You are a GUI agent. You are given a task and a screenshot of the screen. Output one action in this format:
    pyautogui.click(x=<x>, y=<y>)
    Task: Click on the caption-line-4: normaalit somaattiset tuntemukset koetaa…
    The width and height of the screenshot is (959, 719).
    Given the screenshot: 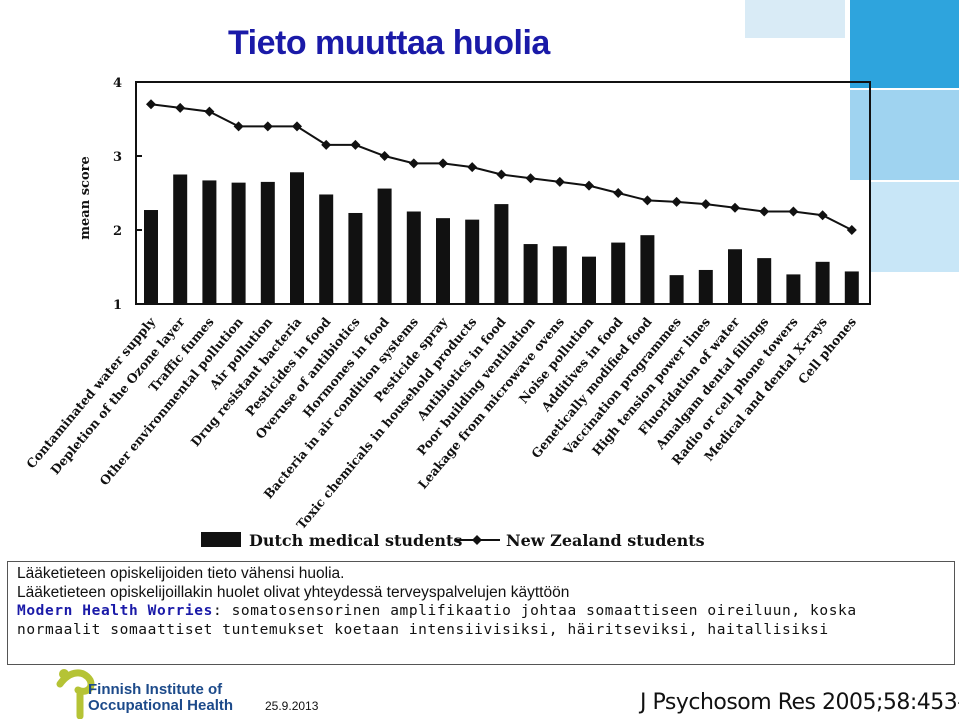 What is the action you would take?
    pyautogui.click(x=423, y=630)
    